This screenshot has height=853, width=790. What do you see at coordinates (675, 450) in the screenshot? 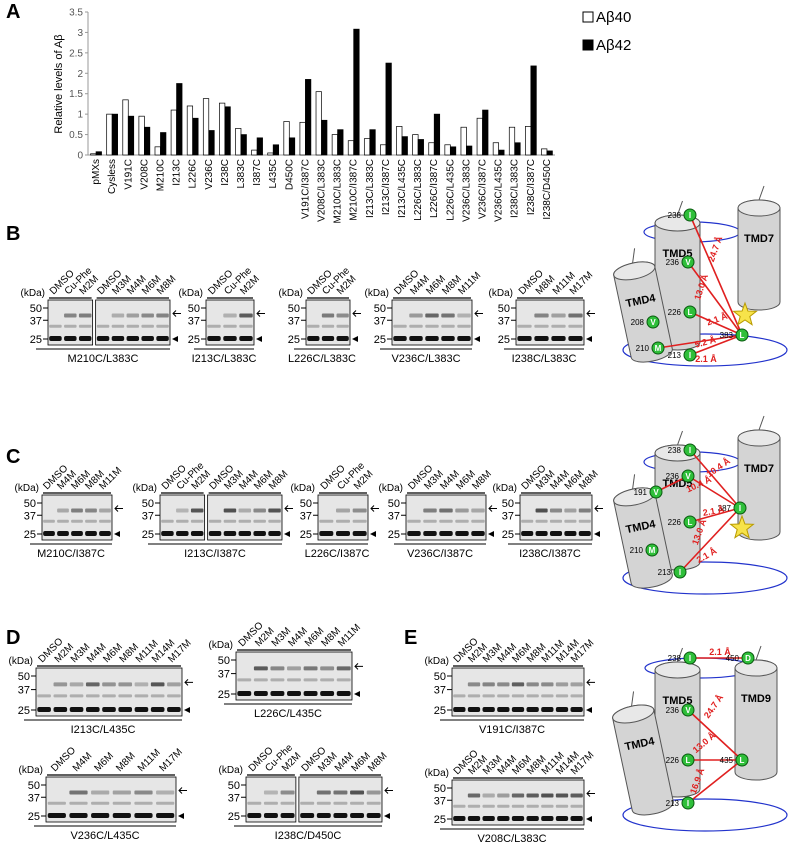
I see `residue-number: 238` at bounding box center [675, 450].